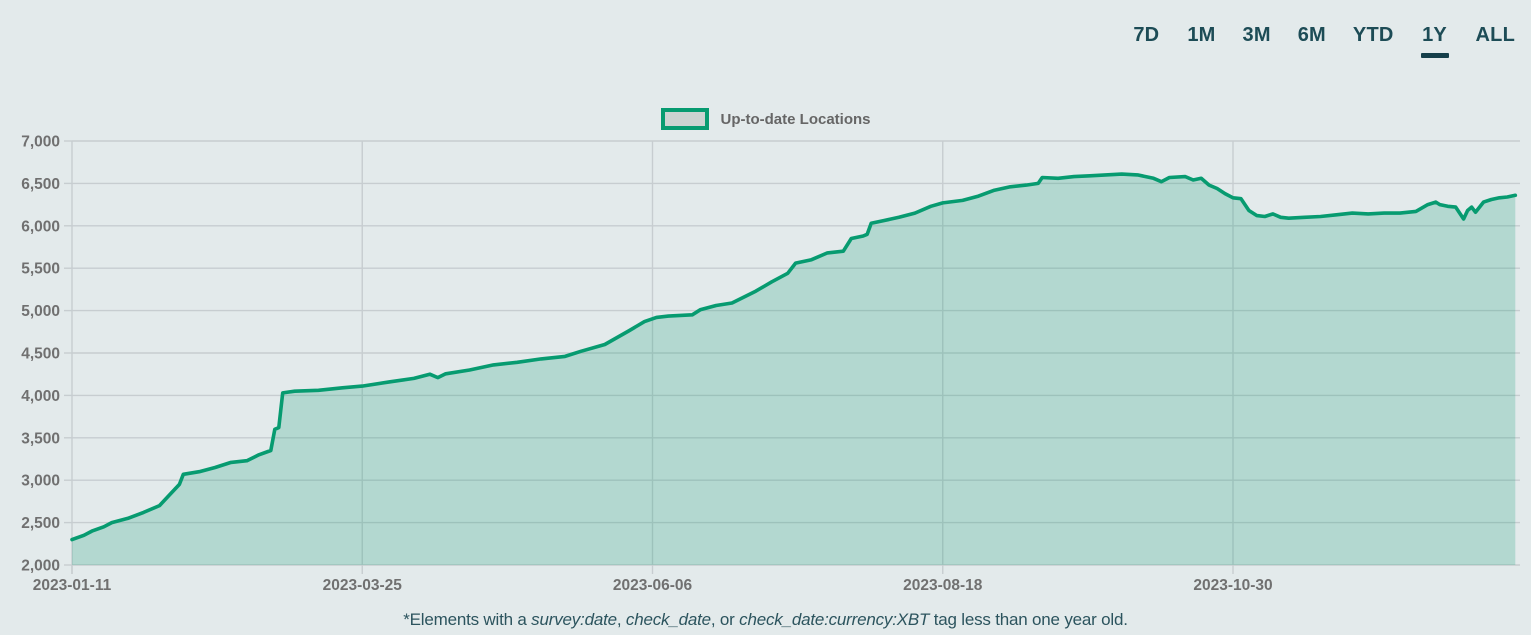 The height and width of the screenshot is (635, 1531). What do you see at coordinates (40, 311) in the screenshot?
I see `y-axis-tick-label: 5,000` at bounding box center [40, 311].